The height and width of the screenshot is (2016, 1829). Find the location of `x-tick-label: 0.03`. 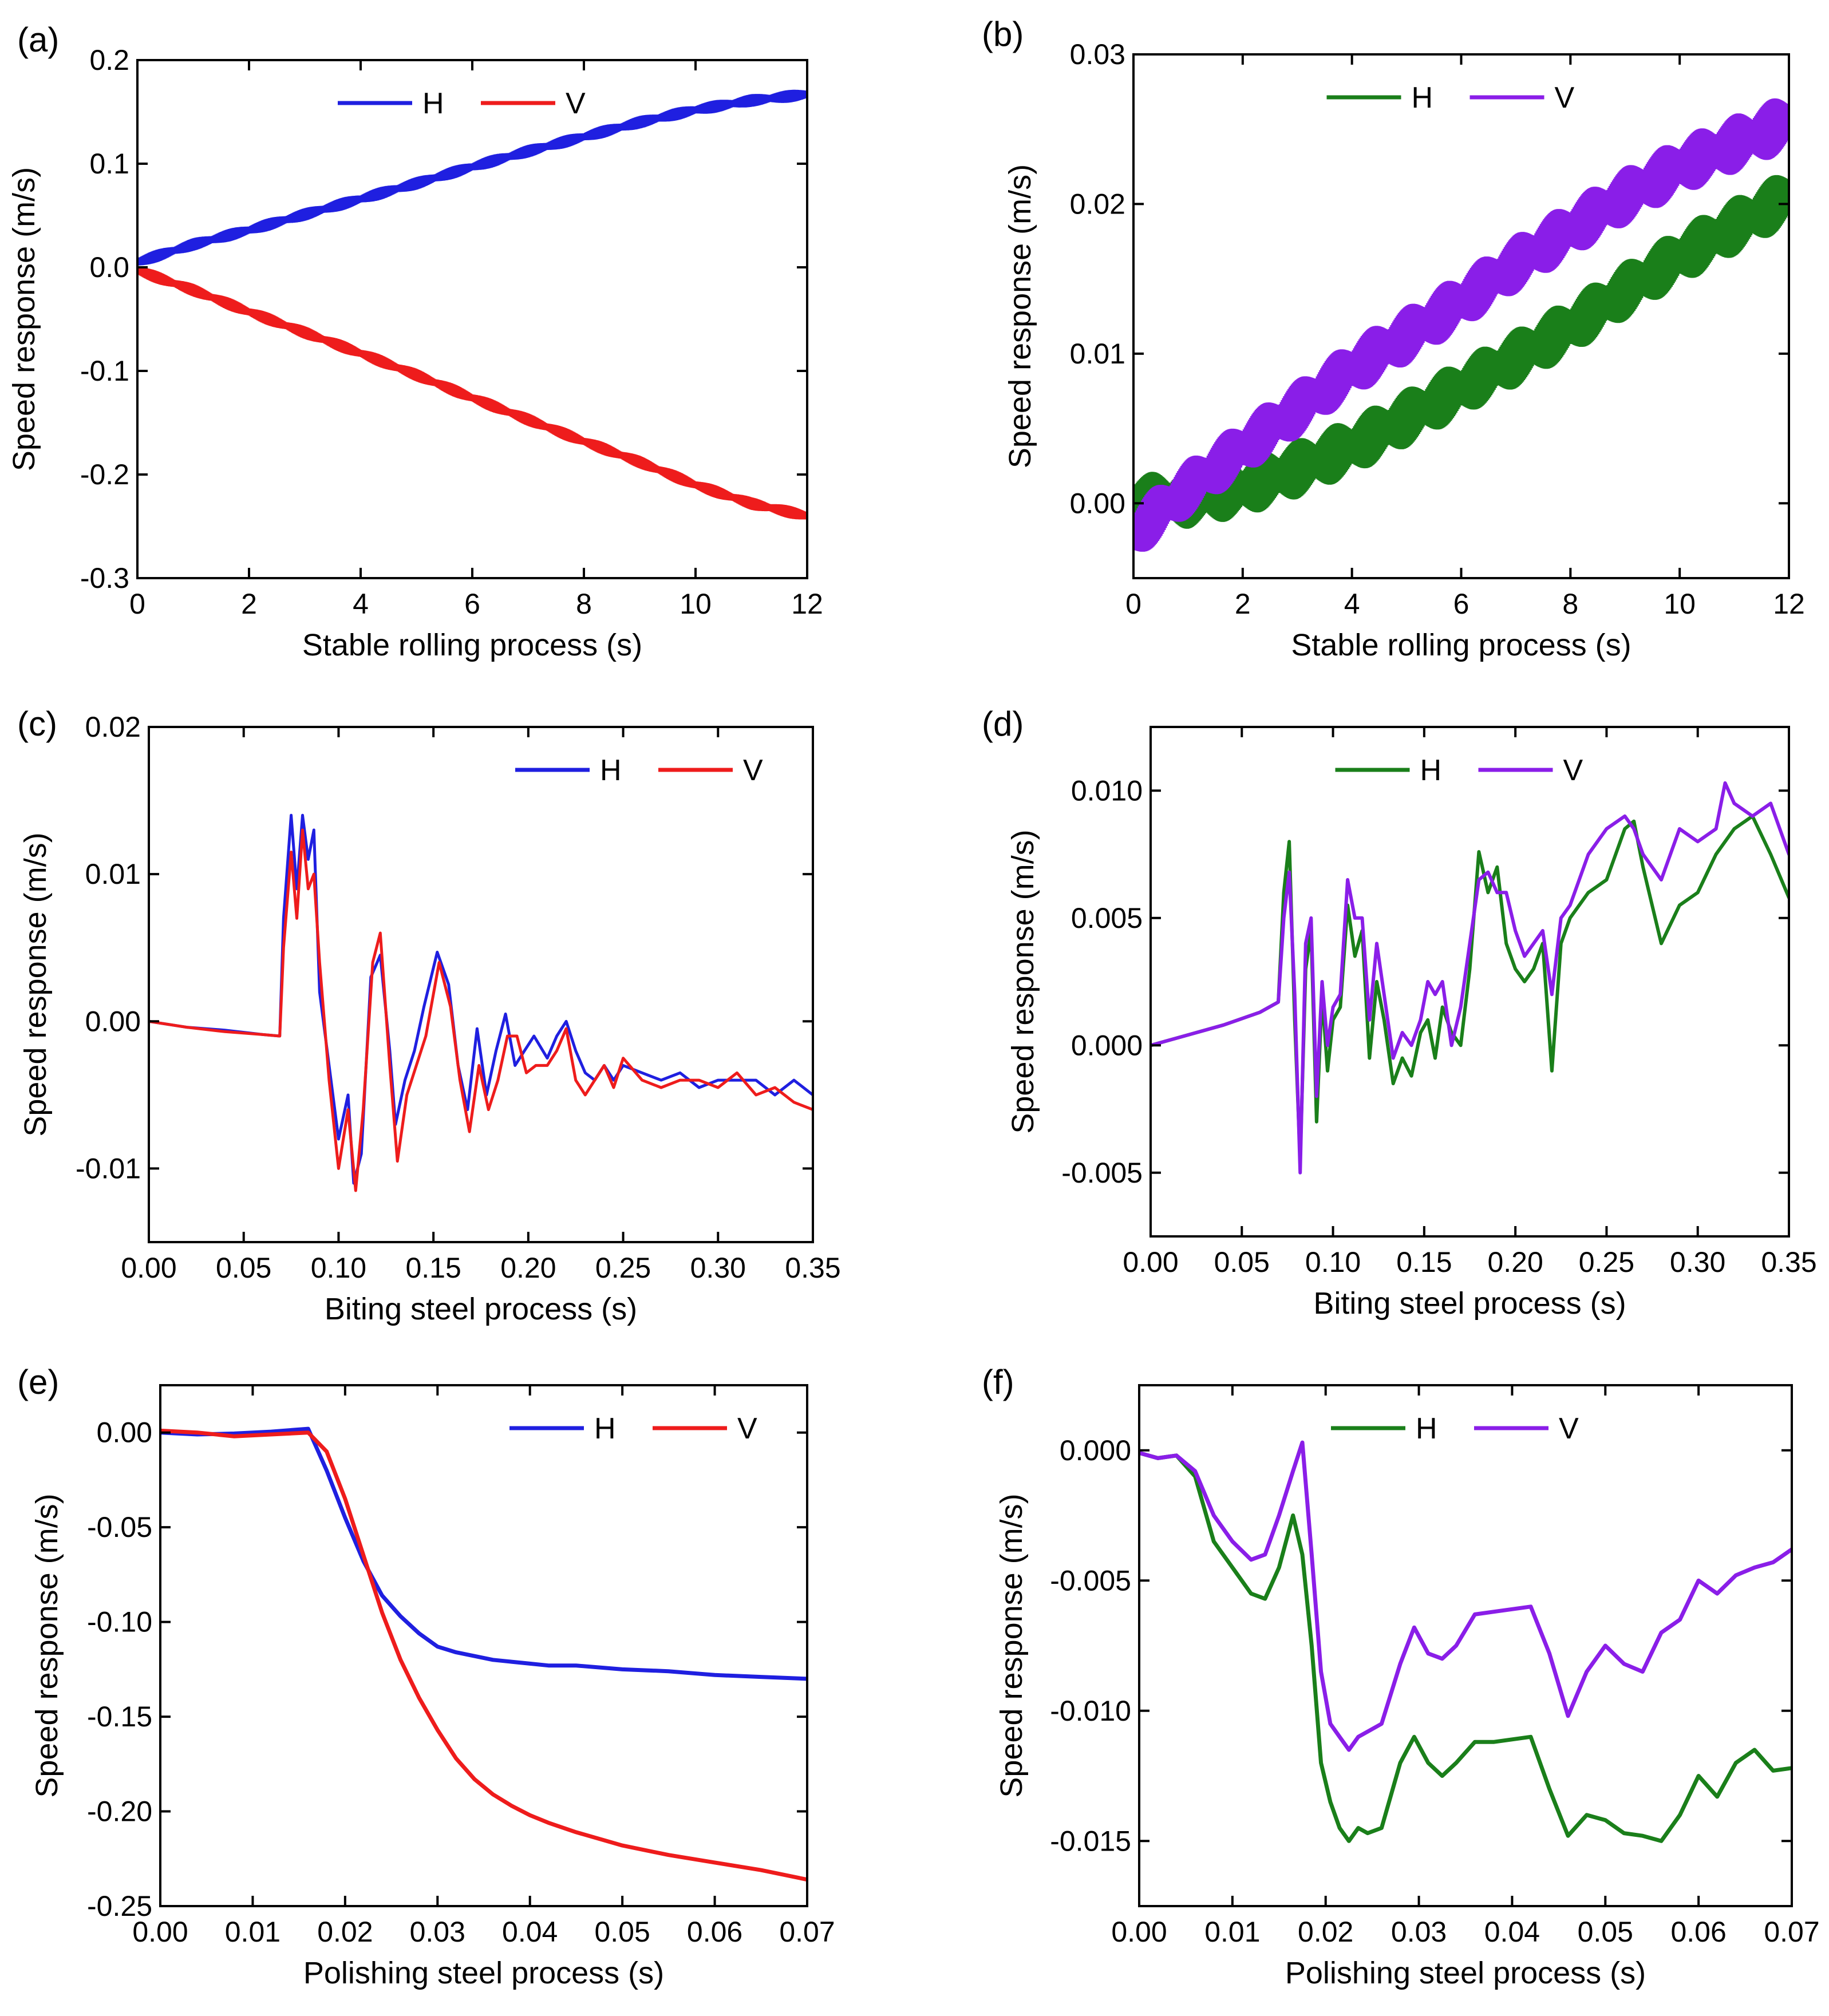

x-tick-label: 0.03 is located at coordinates (1419, 1932).